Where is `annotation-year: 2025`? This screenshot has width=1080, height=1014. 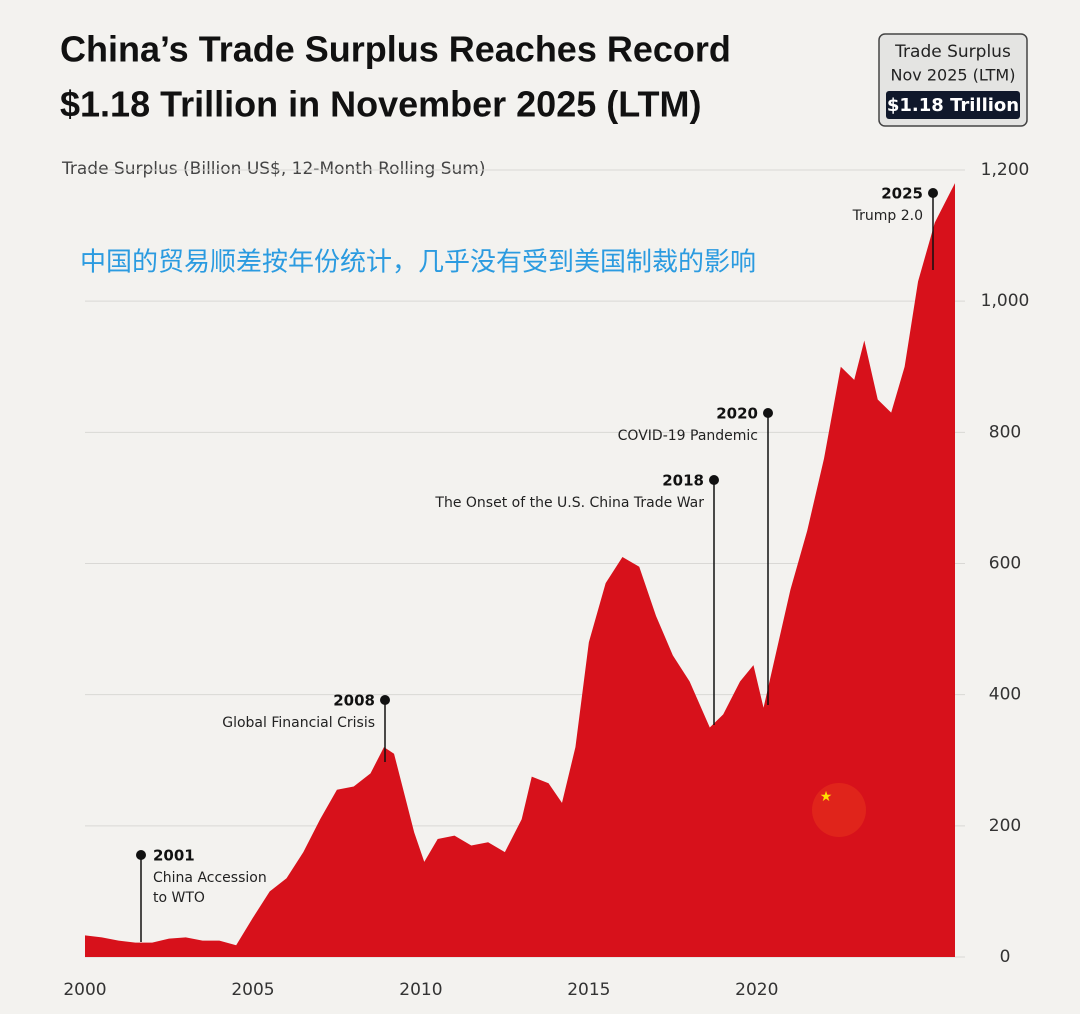 annotation-year: 2025 is located at coordinates (902, 194).